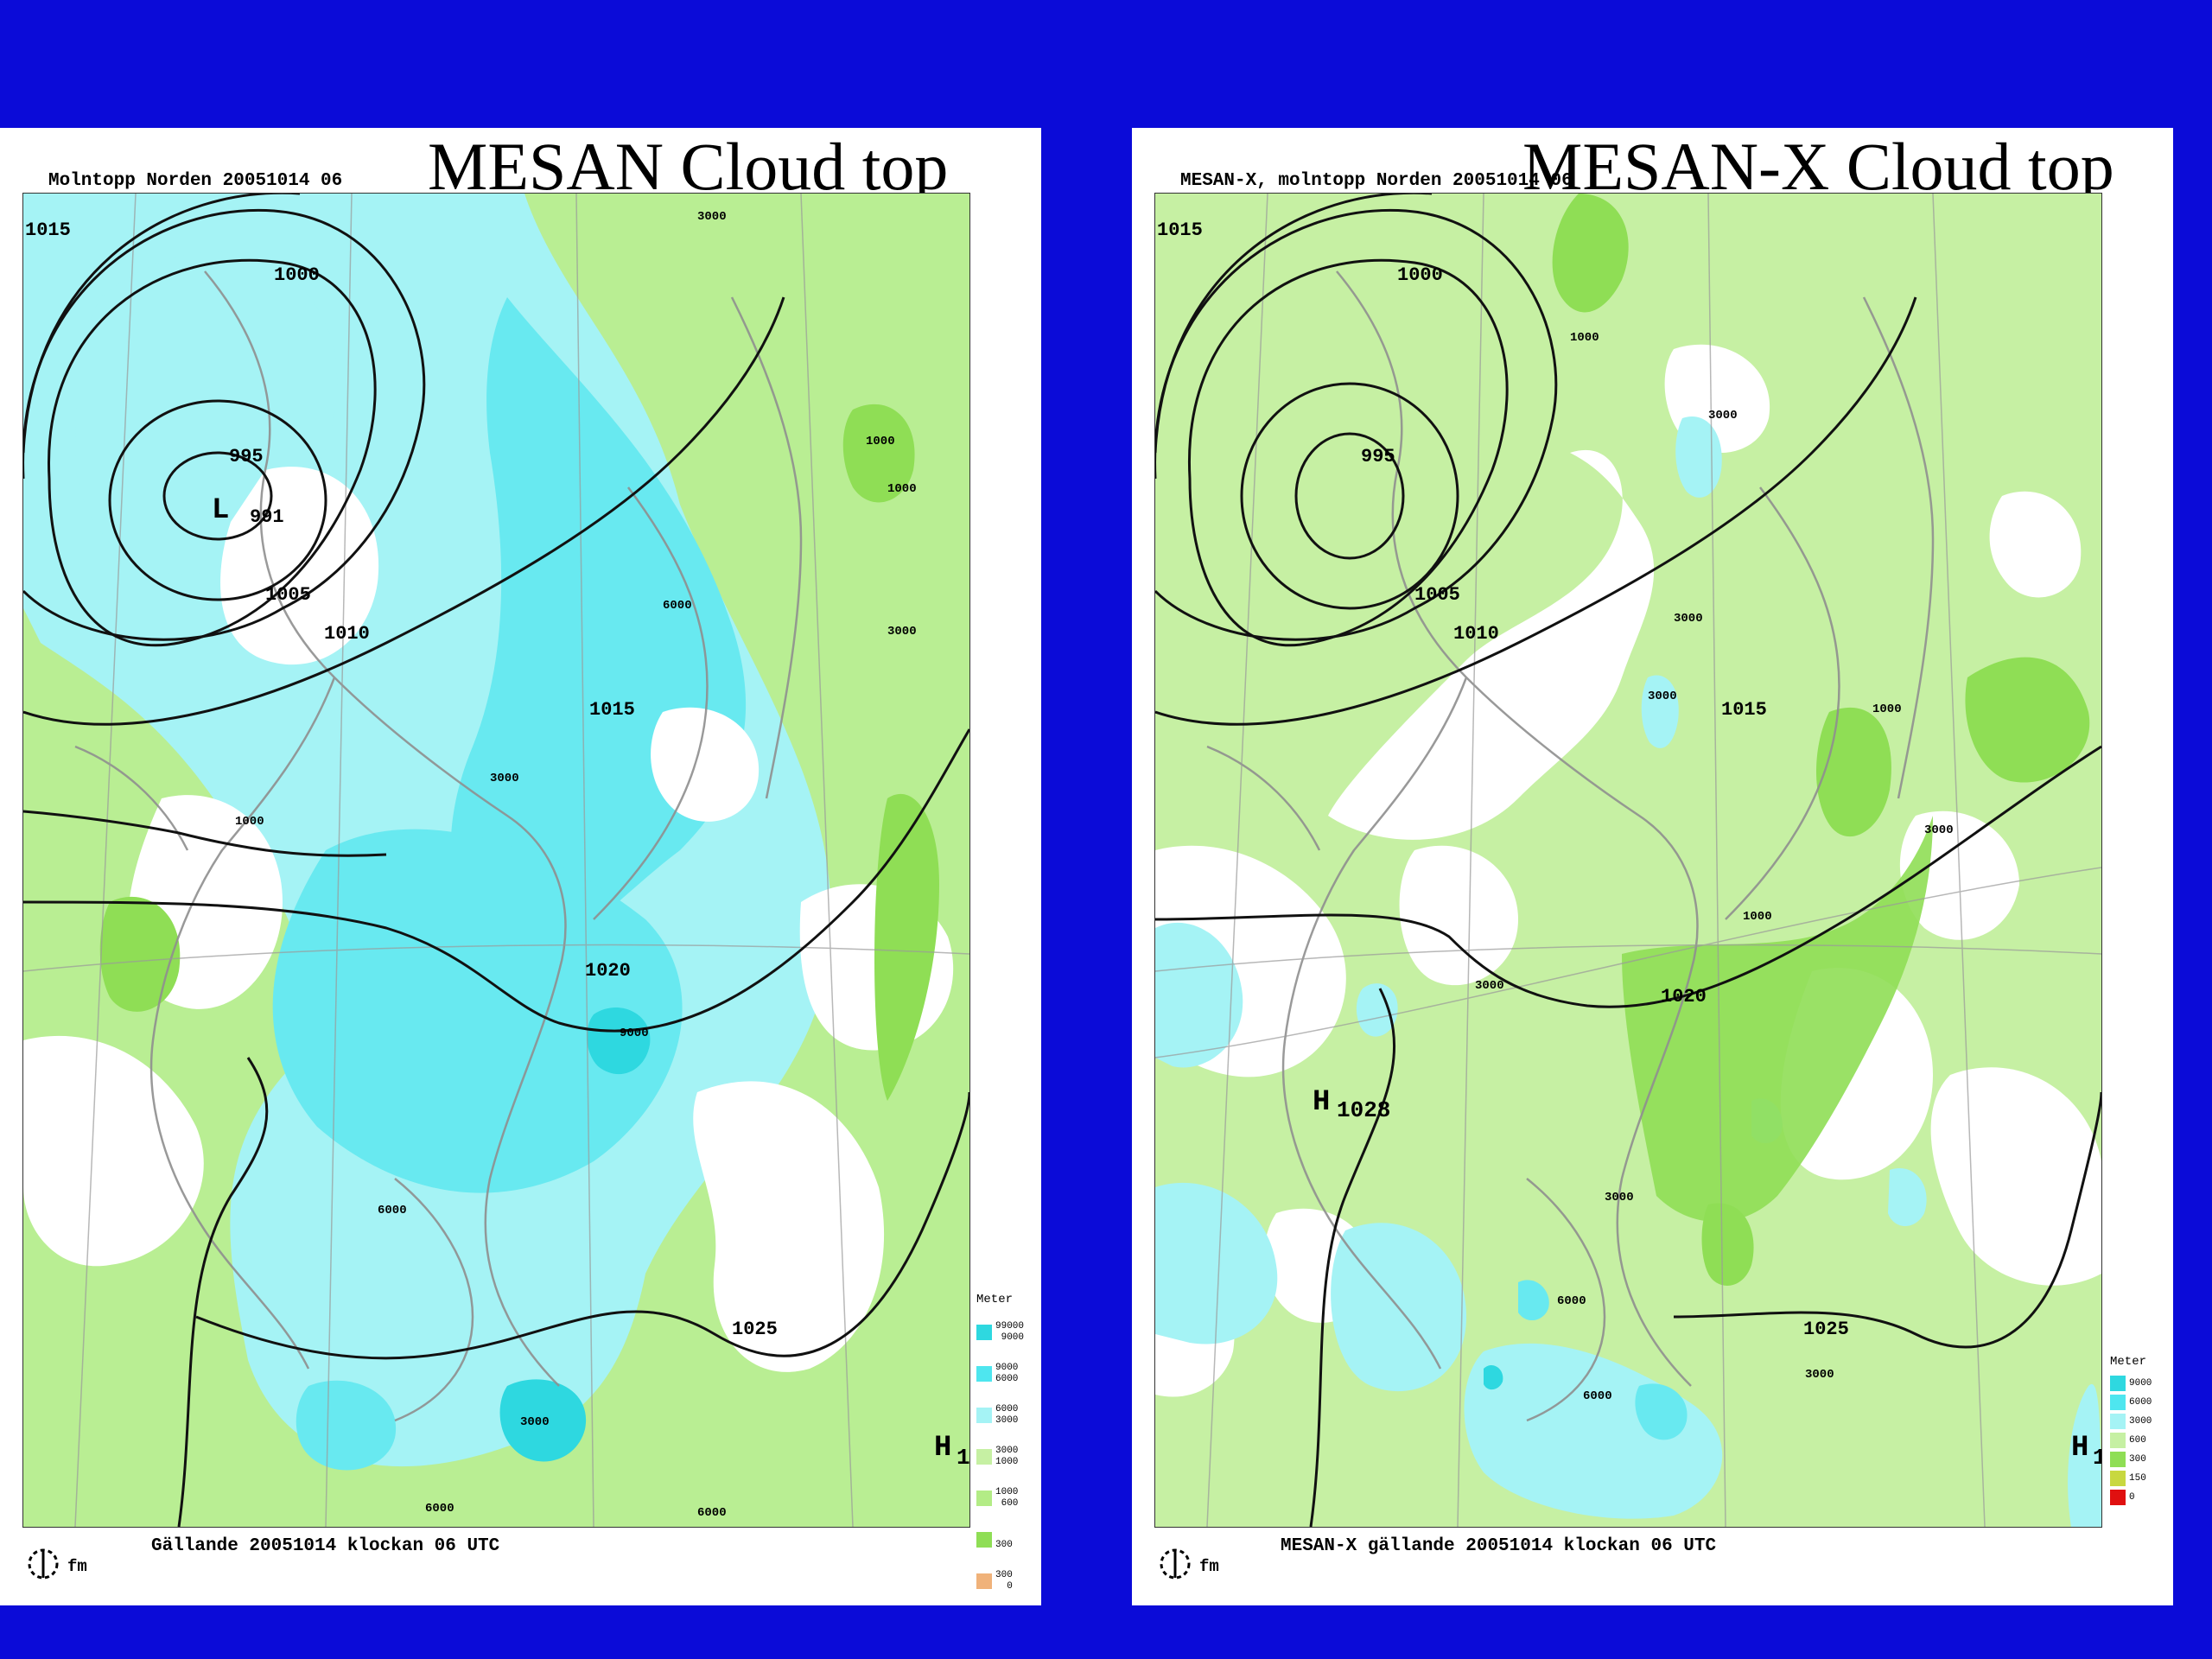 The height and width of the screenshot is (1659, 2212). What do you see at coordinates (1499, 1546) in the screenshot?
I see `right-valid-time: MESAN-X gällande 20051014 klockan 06 UTC` at bounding box center [1499, 1546].